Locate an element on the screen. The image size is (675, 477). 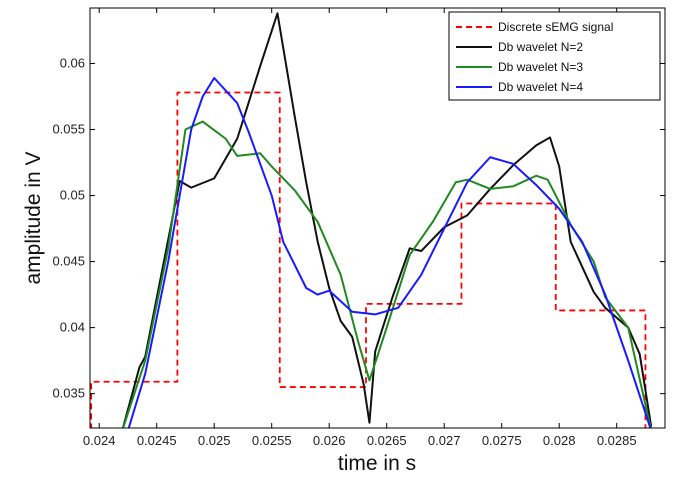
y-tick-label: 0.05 is located at coordinates (72, 195).